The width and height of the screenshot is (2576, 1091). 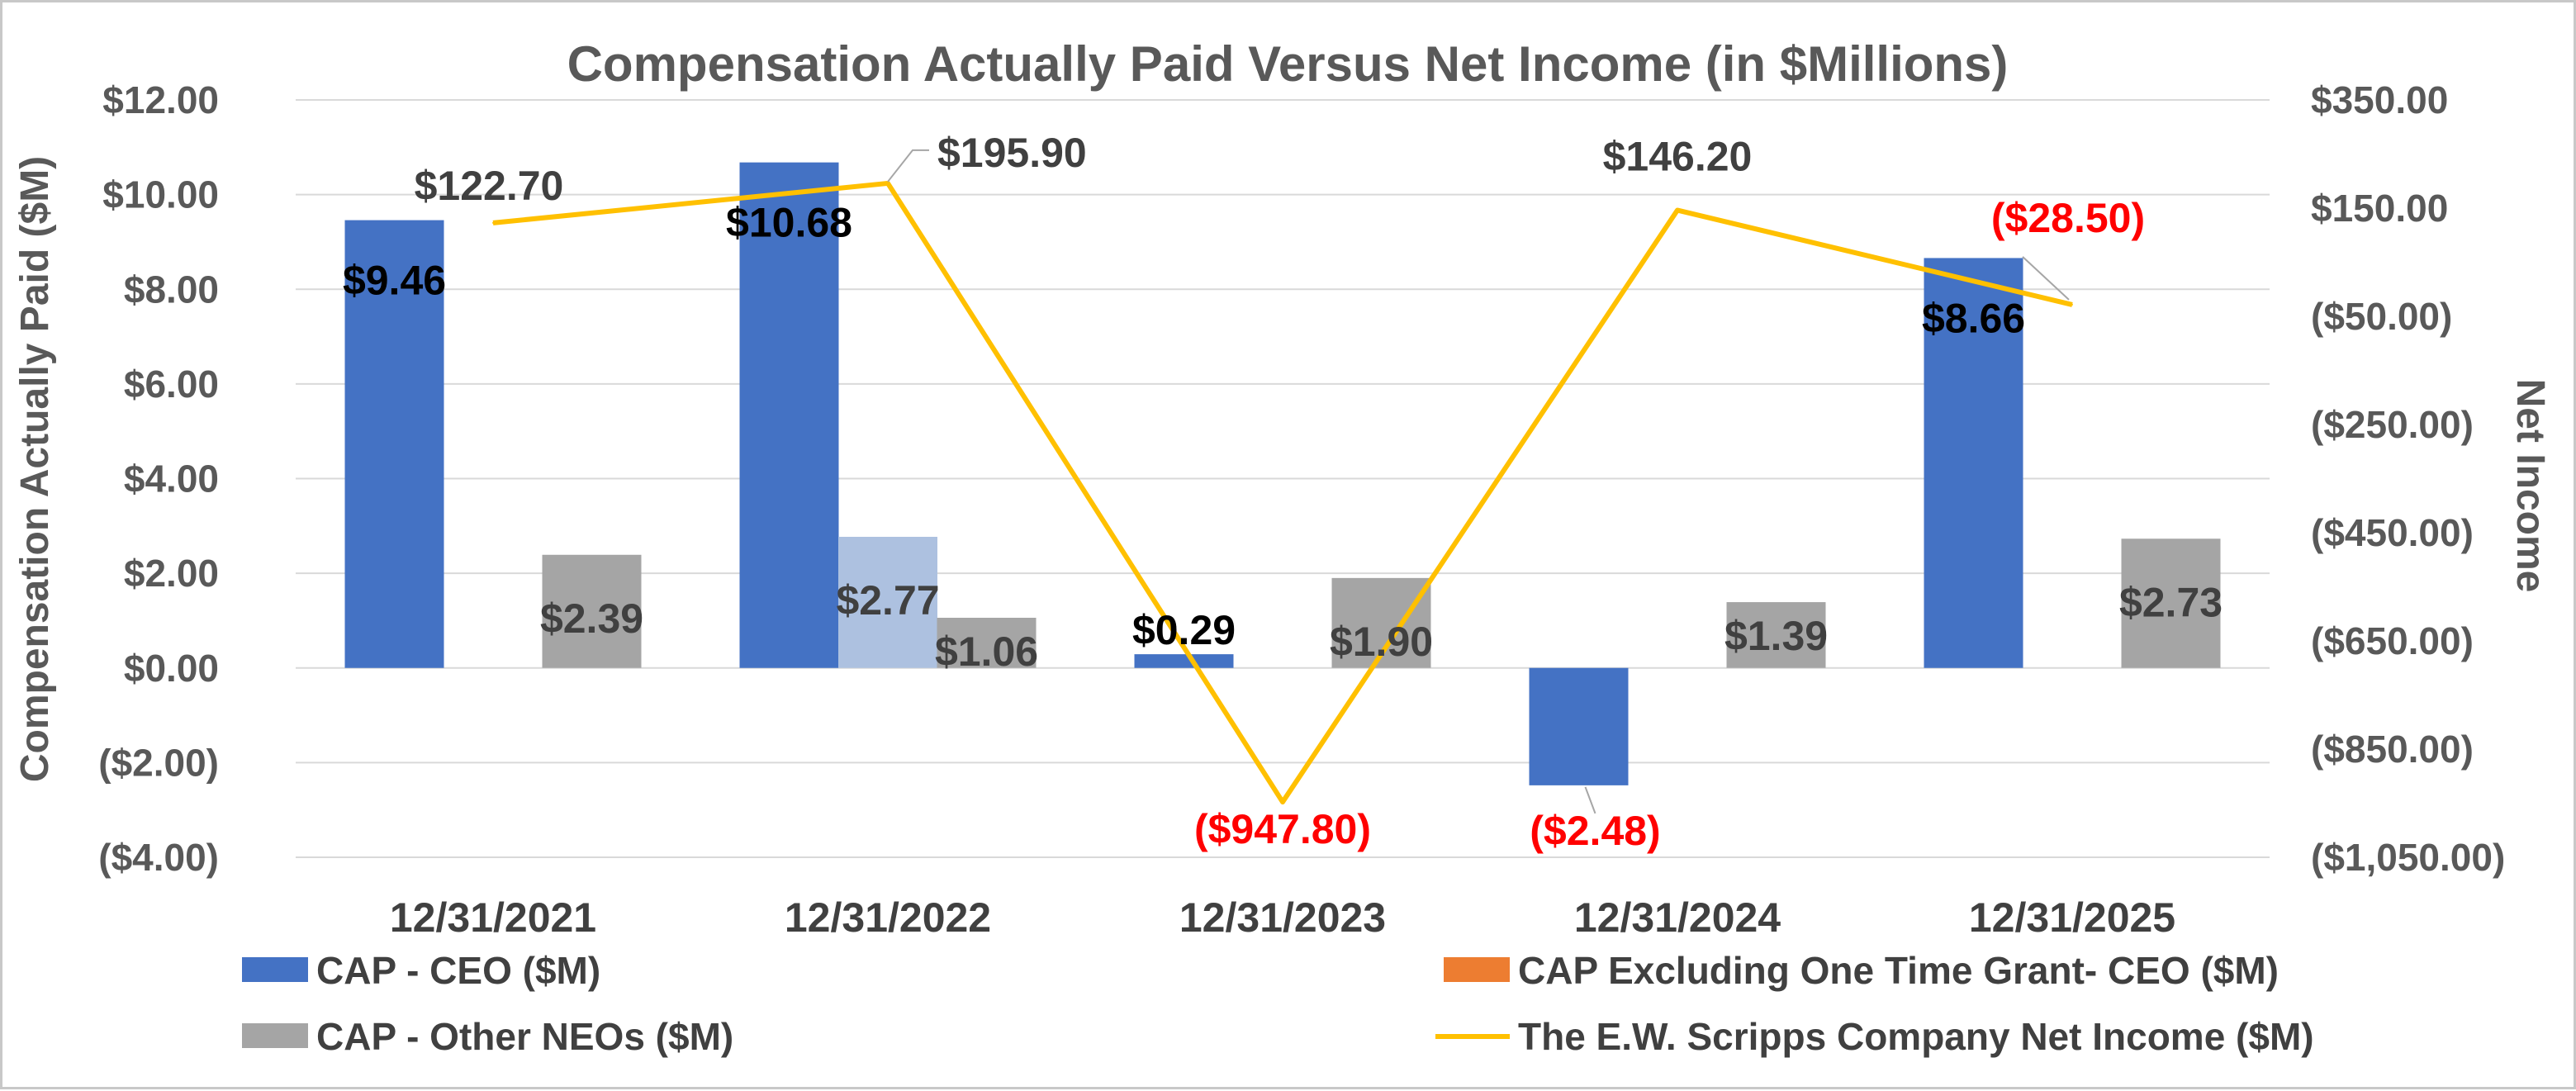 I want to click on y2-tick-label: $150.00, so click(x=2379, y=208).